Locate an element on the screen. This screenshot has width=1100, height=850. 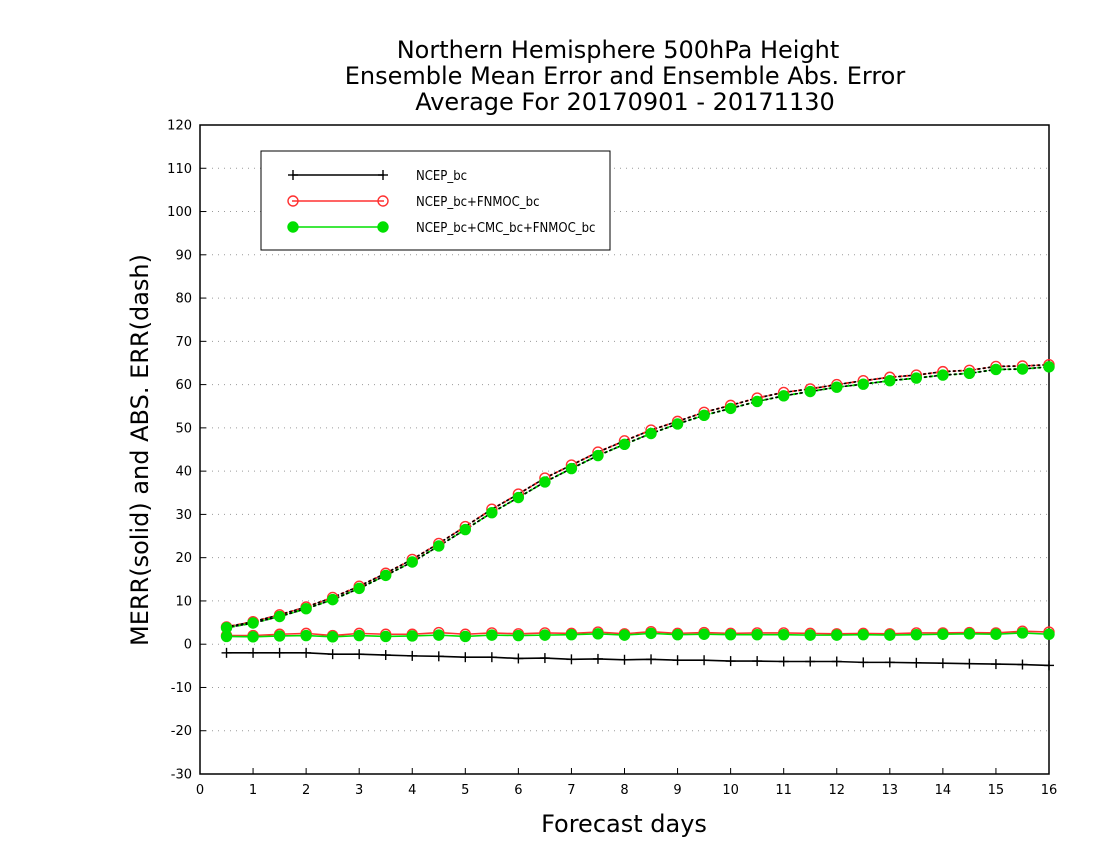
y-axis-label: MERR(solid) and ABS. ERR(dash) is located at coordinates (140, 450).